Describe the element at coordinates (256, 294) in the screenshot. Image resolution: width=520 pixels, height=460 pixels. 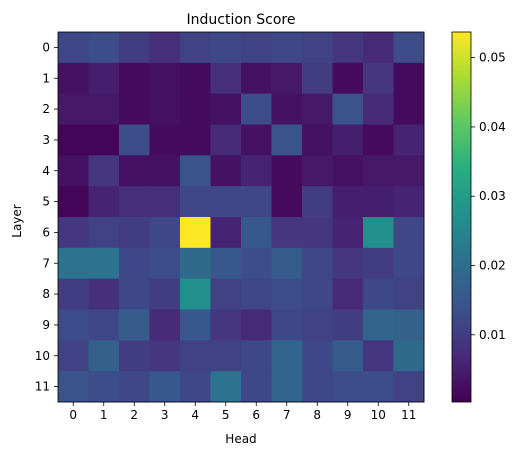
I see `heatmap-cell-r8-c6` at that location.